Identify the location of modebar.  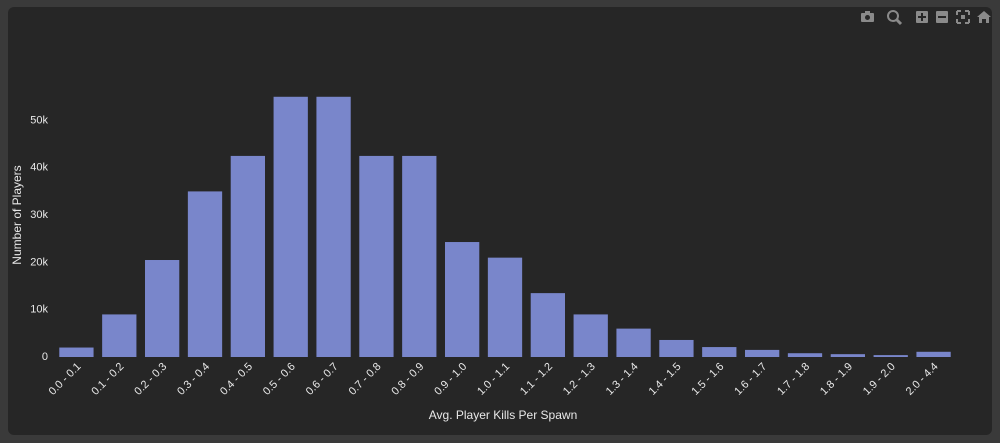
(926, 18).